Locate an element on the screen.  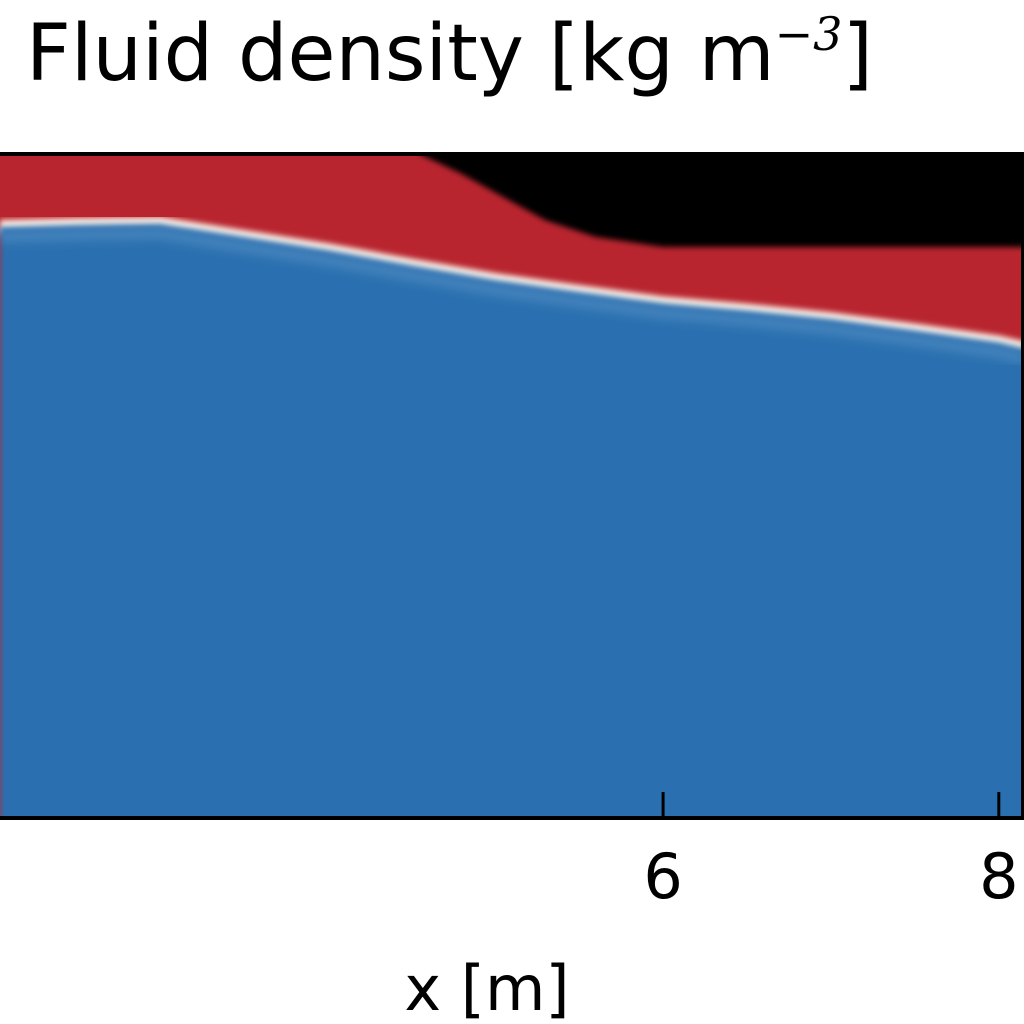
x-tick-label-8: 8 is located at coordinates (998, 876).